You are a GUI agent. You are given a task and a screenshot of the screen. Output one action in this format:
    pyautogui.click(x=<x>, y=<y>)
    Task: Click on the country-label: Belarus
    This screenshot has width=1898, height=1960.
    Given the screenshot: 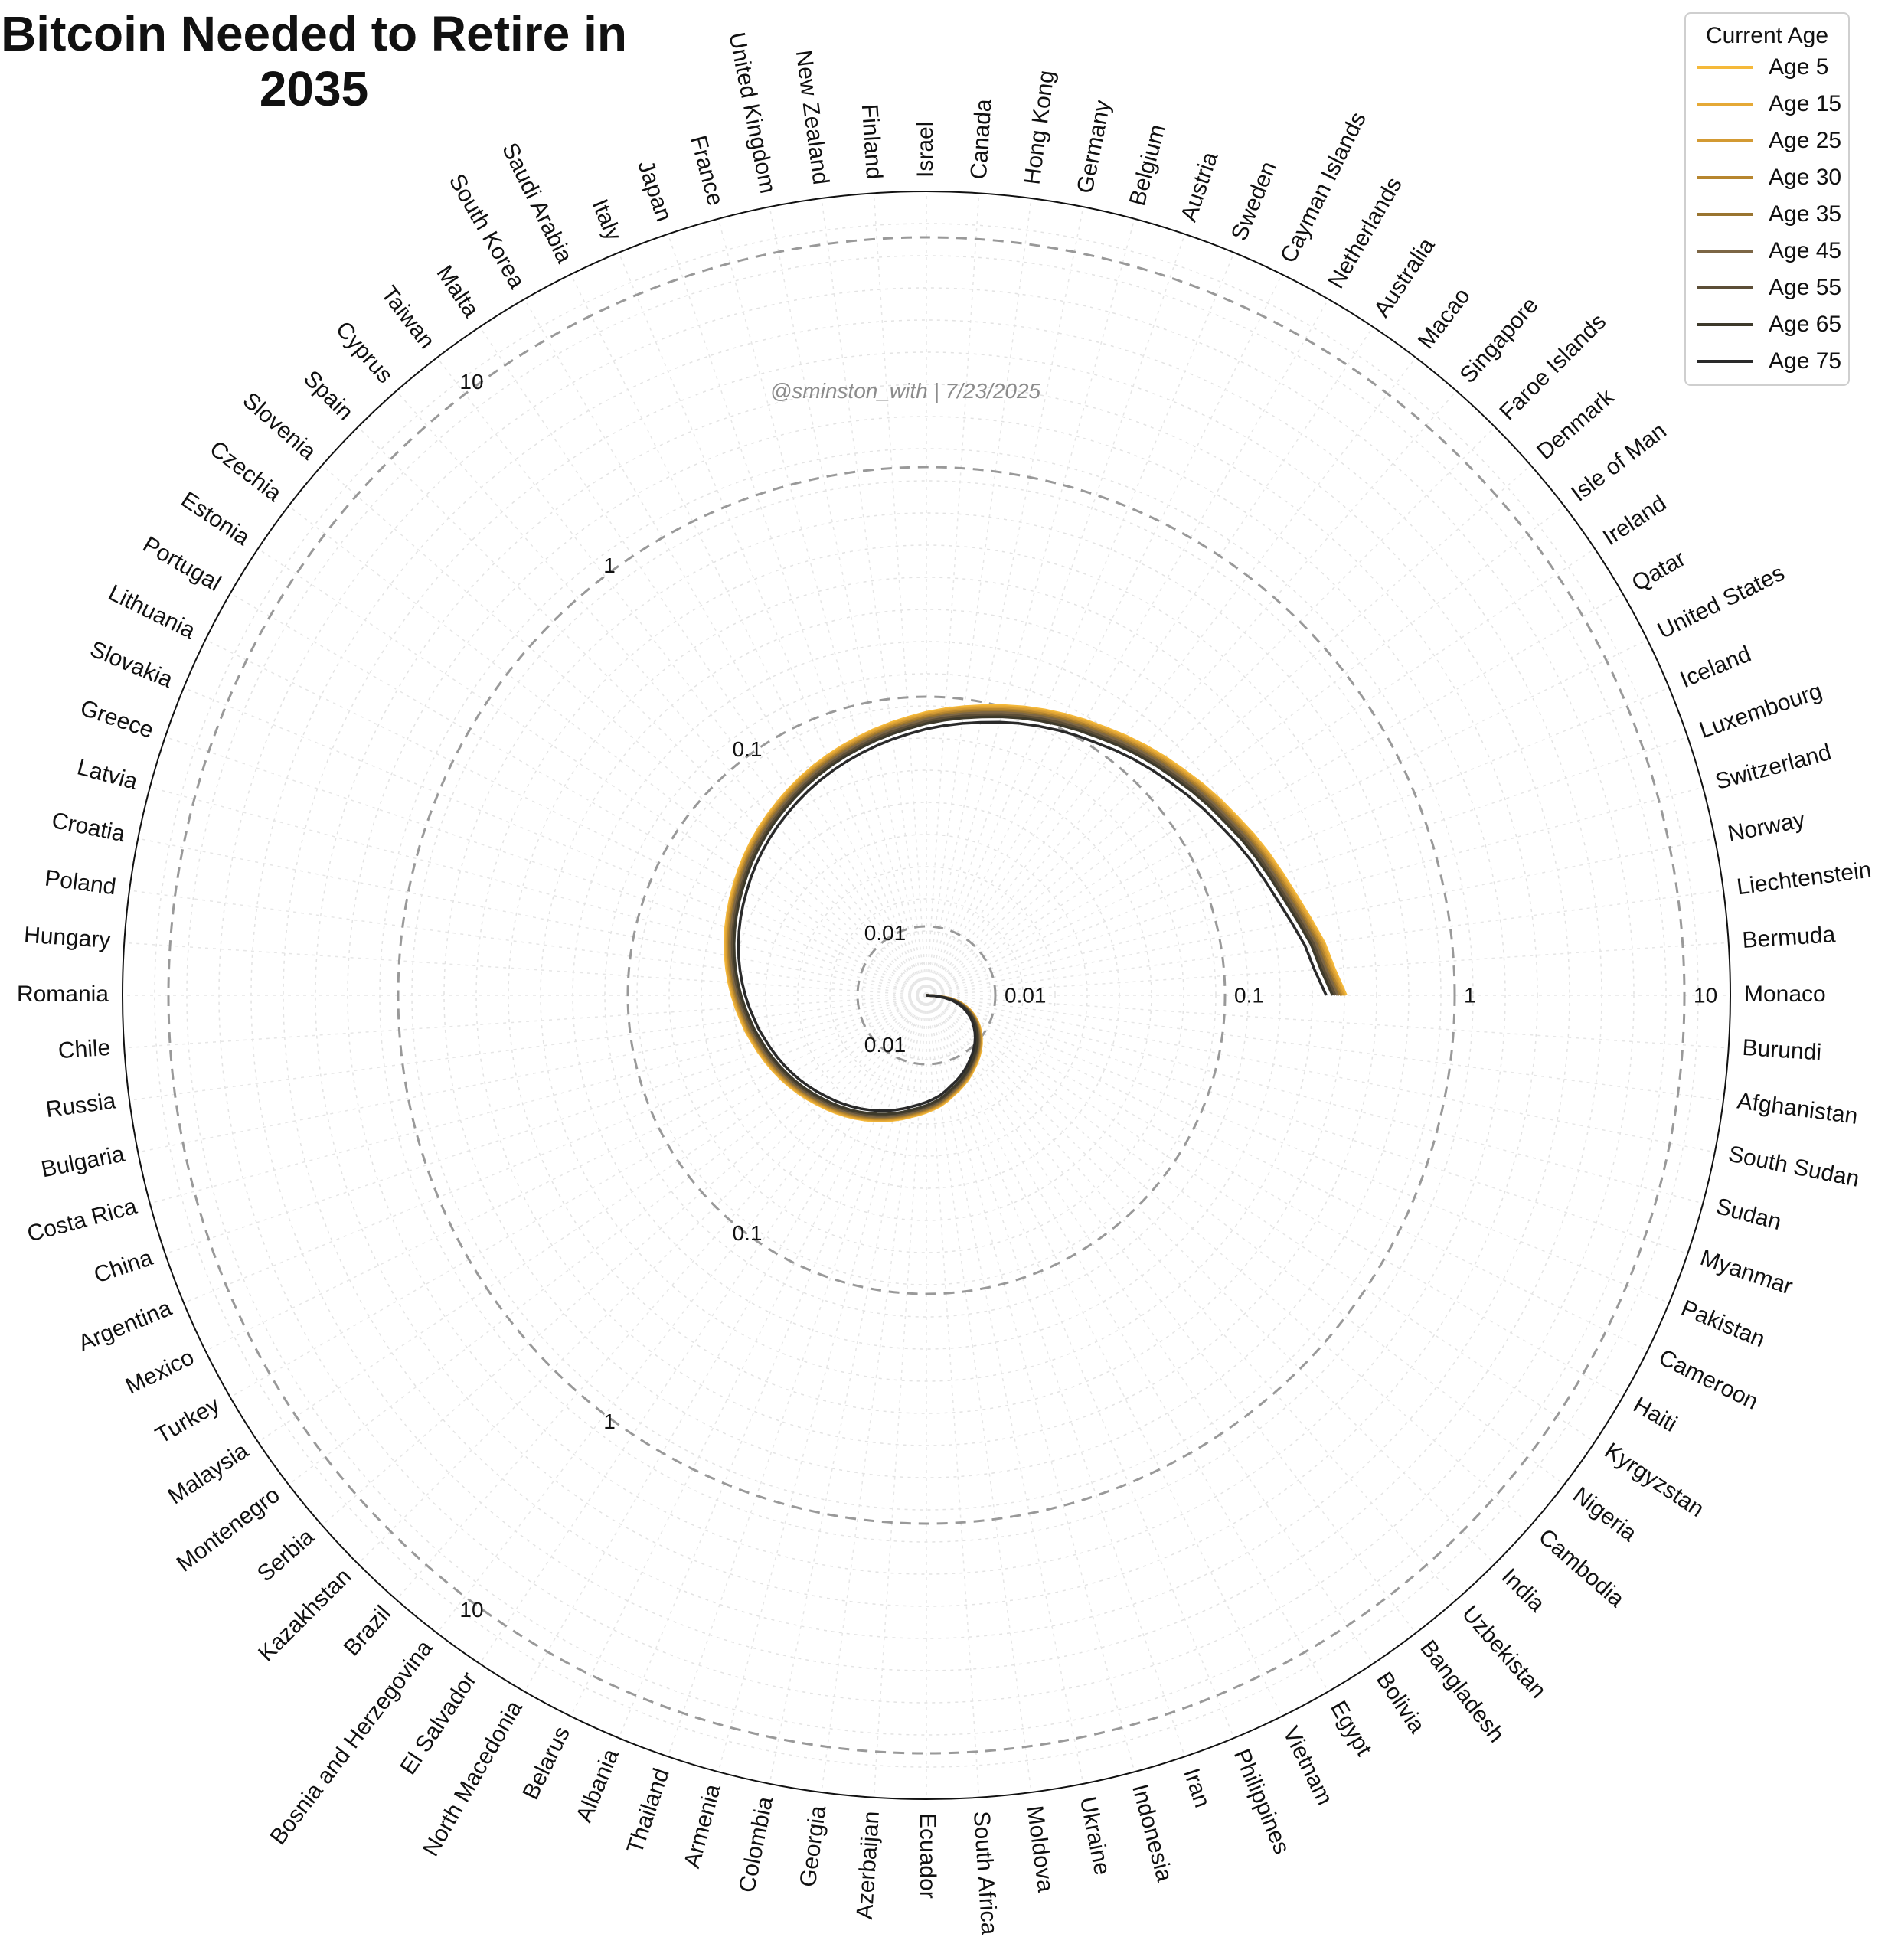 What is the action you would take?
    pyautogui.click(x=546, y=1763)
    